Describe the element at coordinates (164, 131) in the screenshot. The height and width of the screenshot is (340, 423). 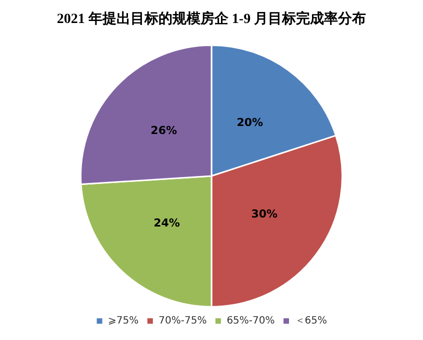
I see `data-label: 26%` at that location.